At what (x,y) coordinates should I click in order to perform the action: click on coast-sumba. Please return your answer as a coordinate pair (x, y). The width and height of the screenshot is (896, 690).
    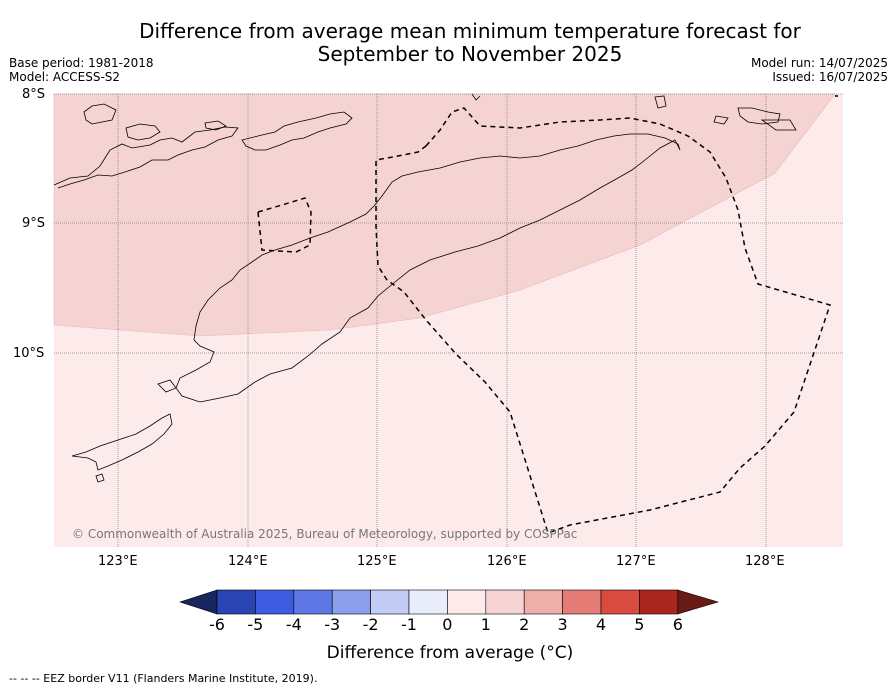
    Looking at the image, I should click on (122, 442).